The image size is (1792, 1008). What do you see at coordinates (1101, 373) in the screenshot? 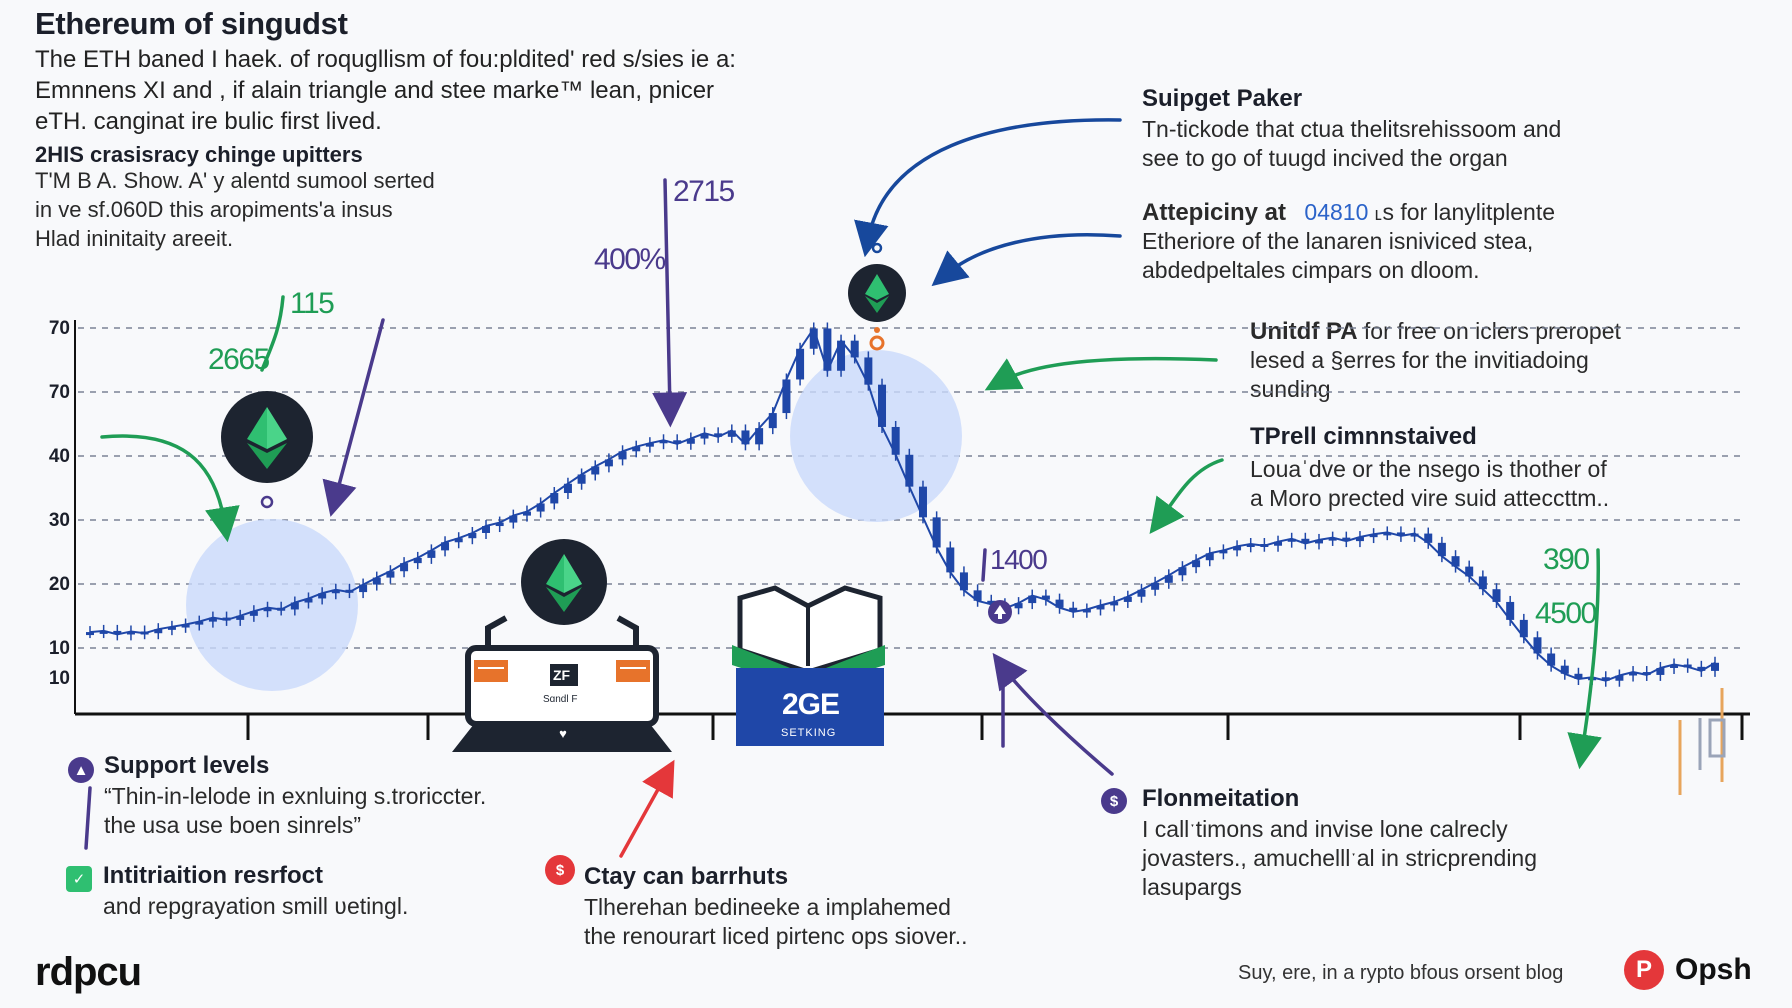
I see `arrow-green-unitdf` at bounding box center [1101, 373].